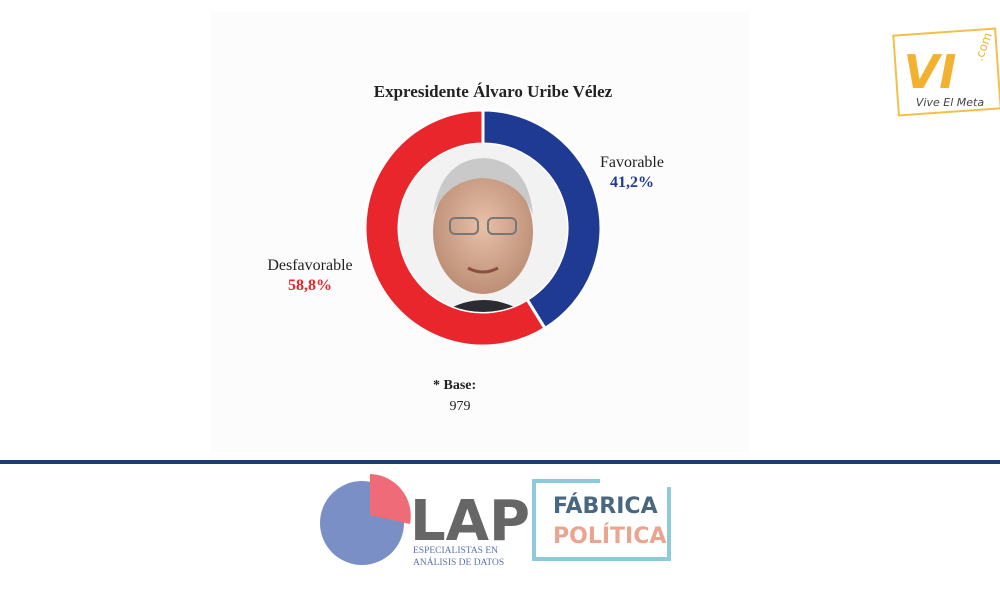 The image size is (1000, 600). Describe the element at coordinates (632, 182) in the screenshot. I see `segment-value: 41,2%` at that location.